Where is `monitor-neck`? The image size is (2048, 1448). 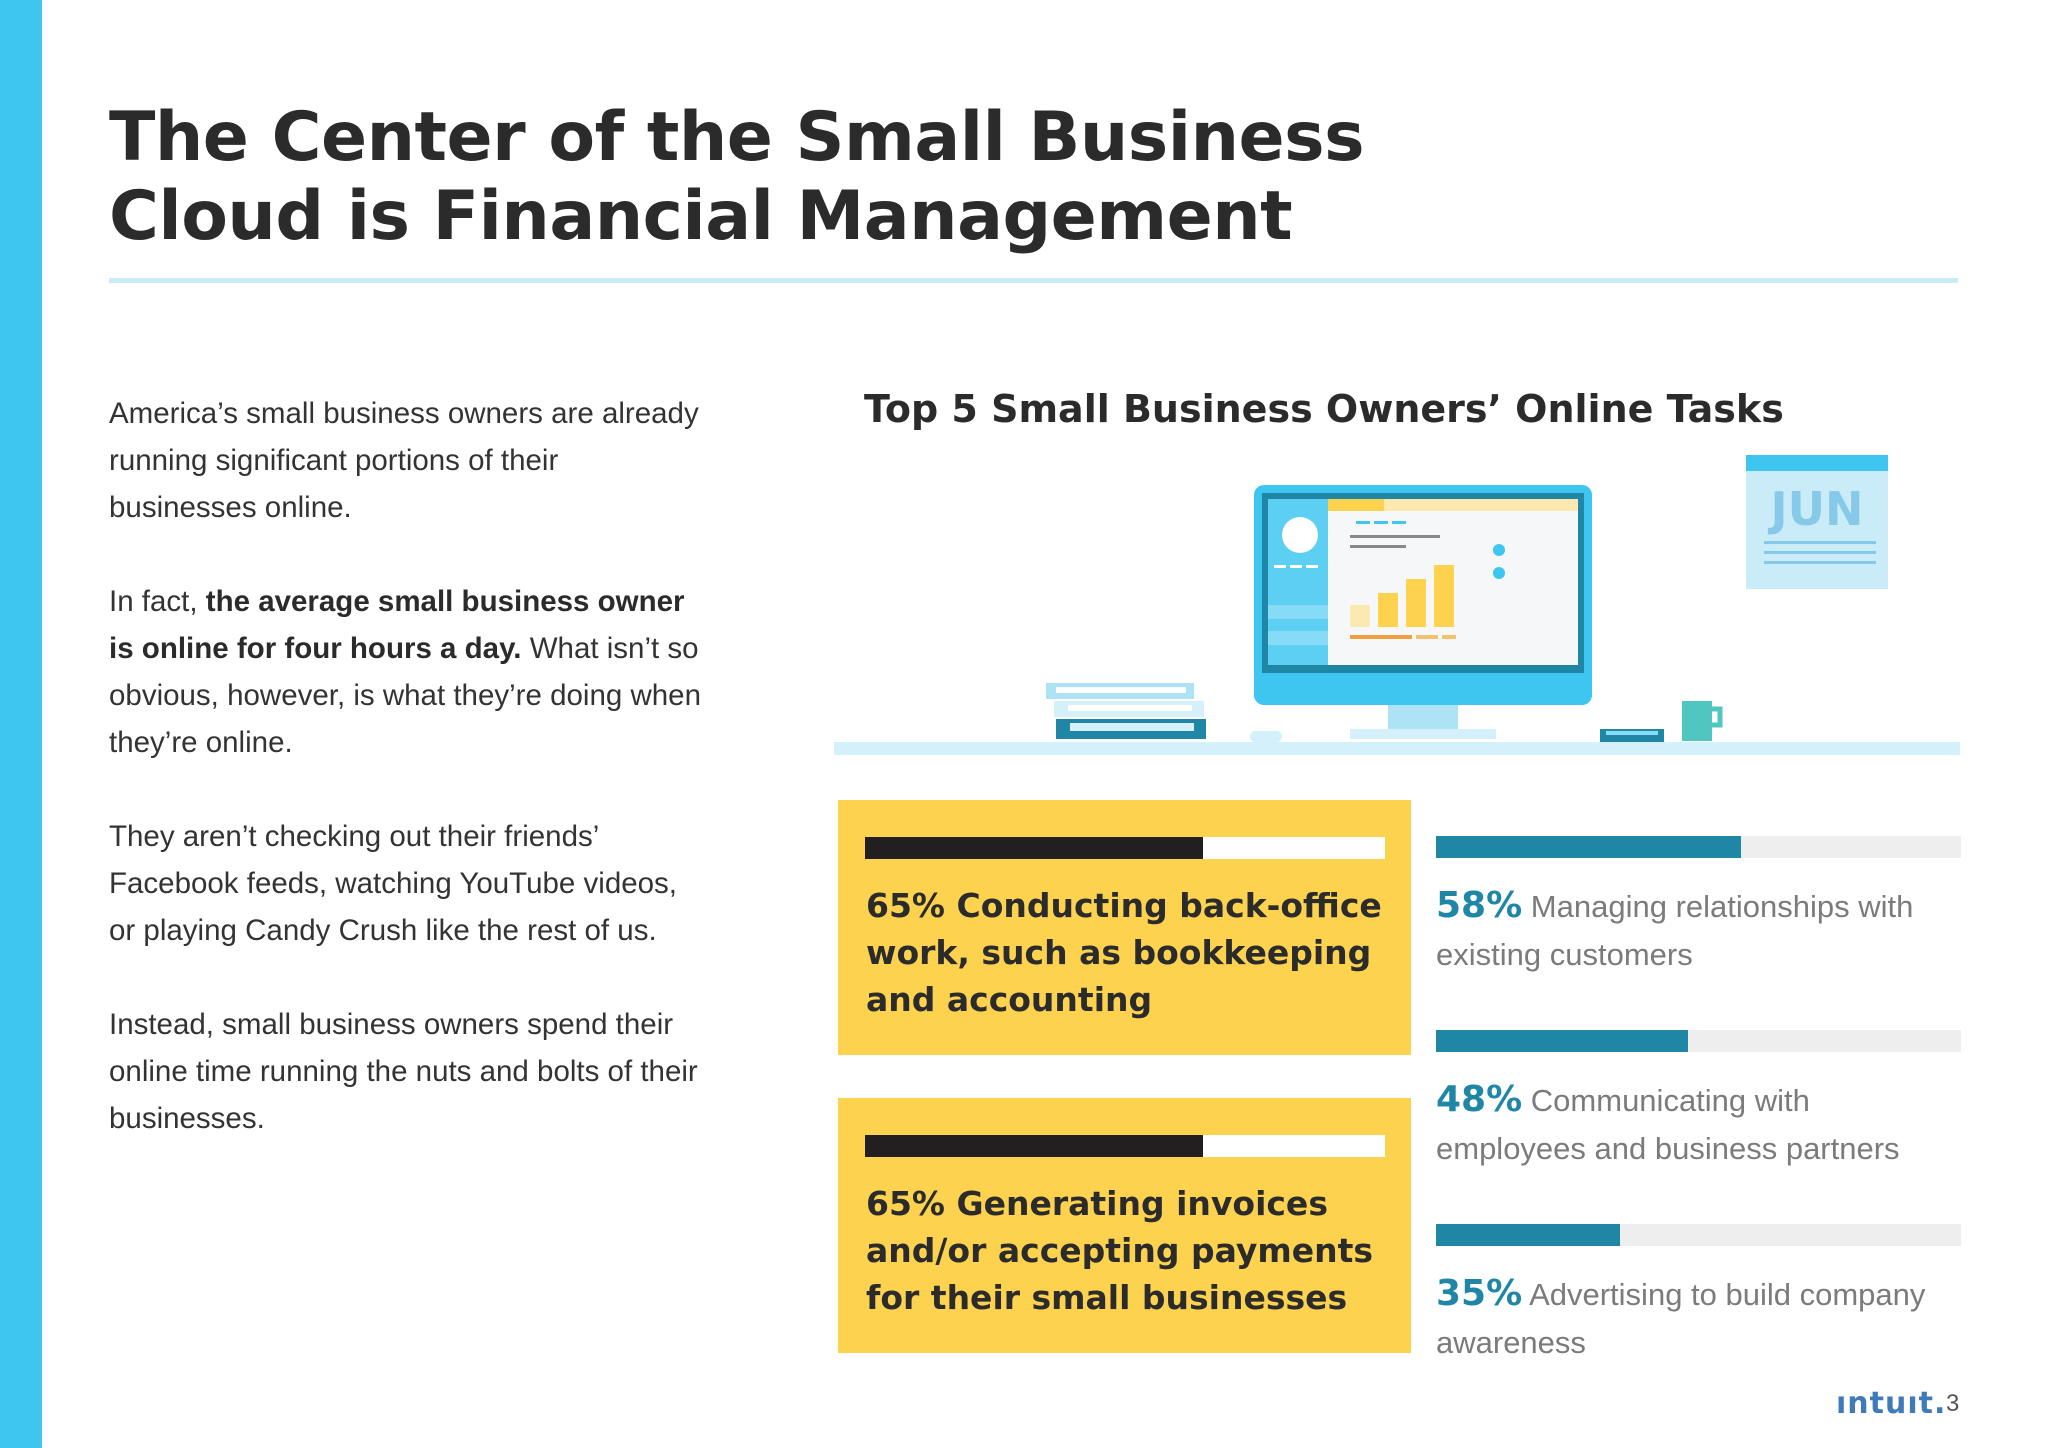 monitor-neck is located at coordinates (1423, 717).